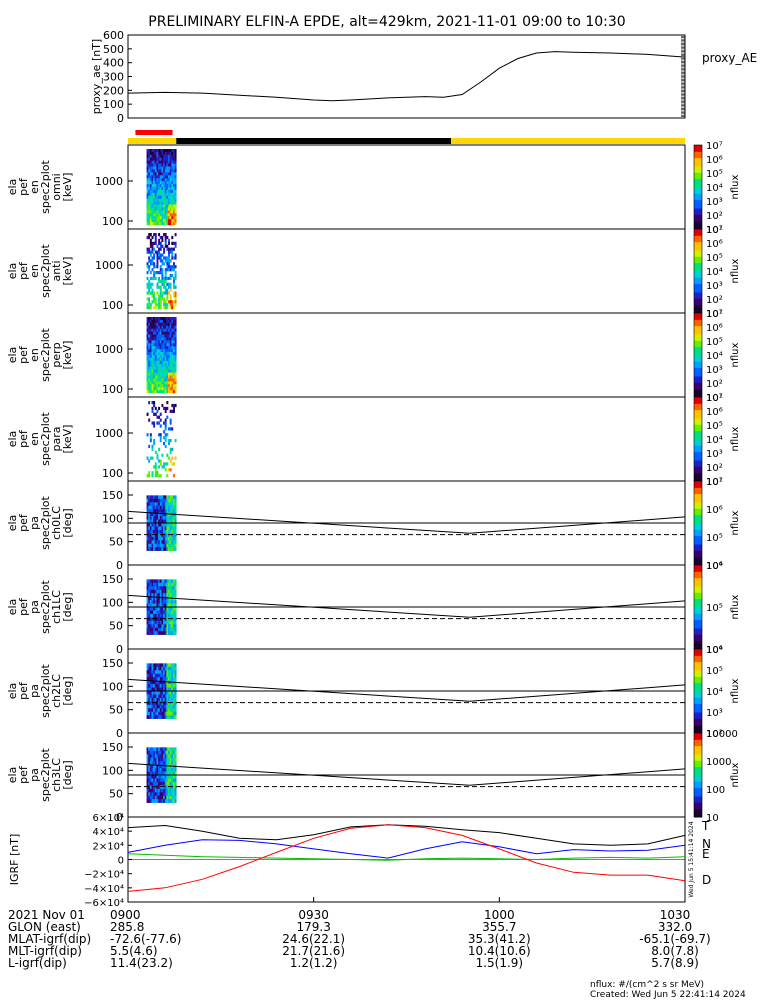  Describe the element at coordinates (499, 951) in the screenshot. I see `time-axis-row-value: 10.4(10.6)` at that location.